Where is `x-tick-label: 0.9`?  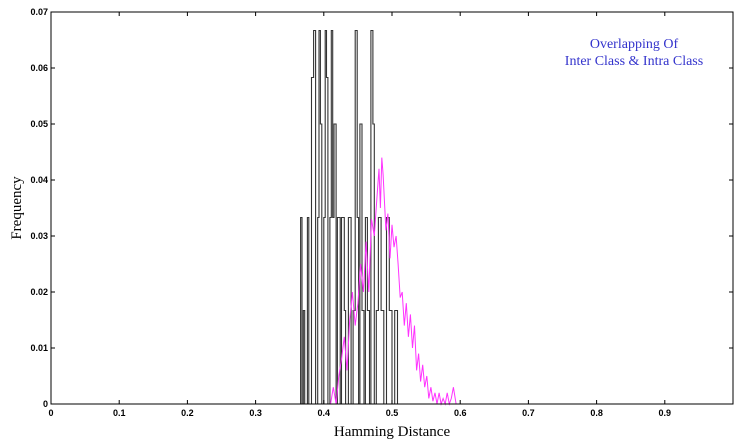 x-tick-label: 0.9 is located at coordinates (665, 413).